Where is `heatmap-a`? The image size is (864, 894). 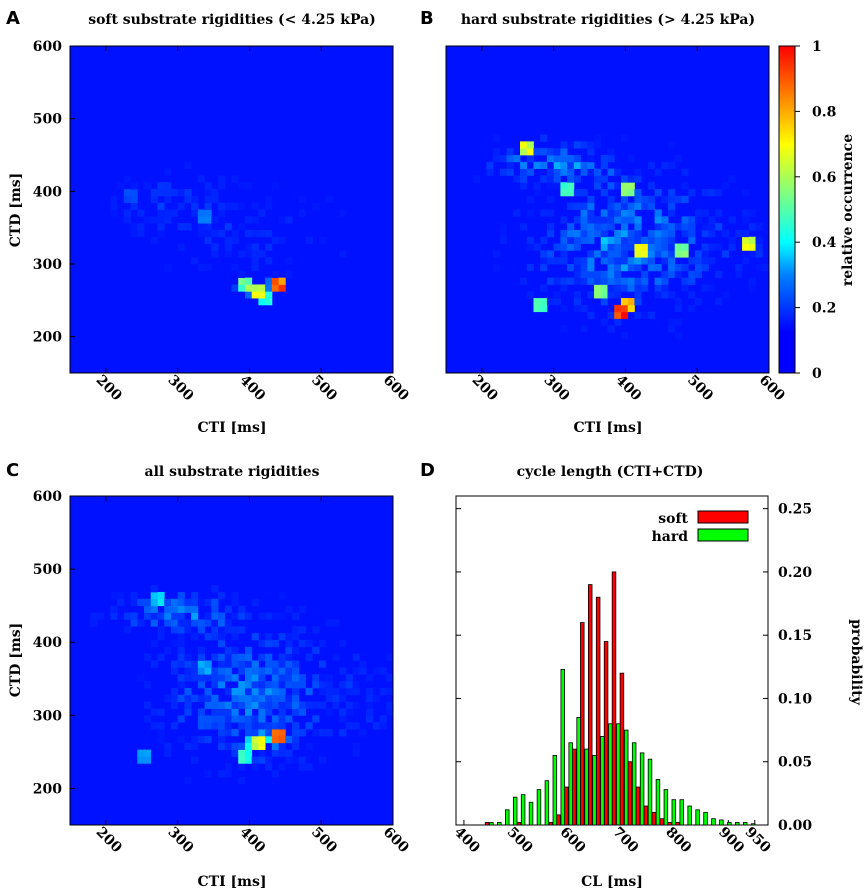
heatmap-a is located at coordinates (231, 209).